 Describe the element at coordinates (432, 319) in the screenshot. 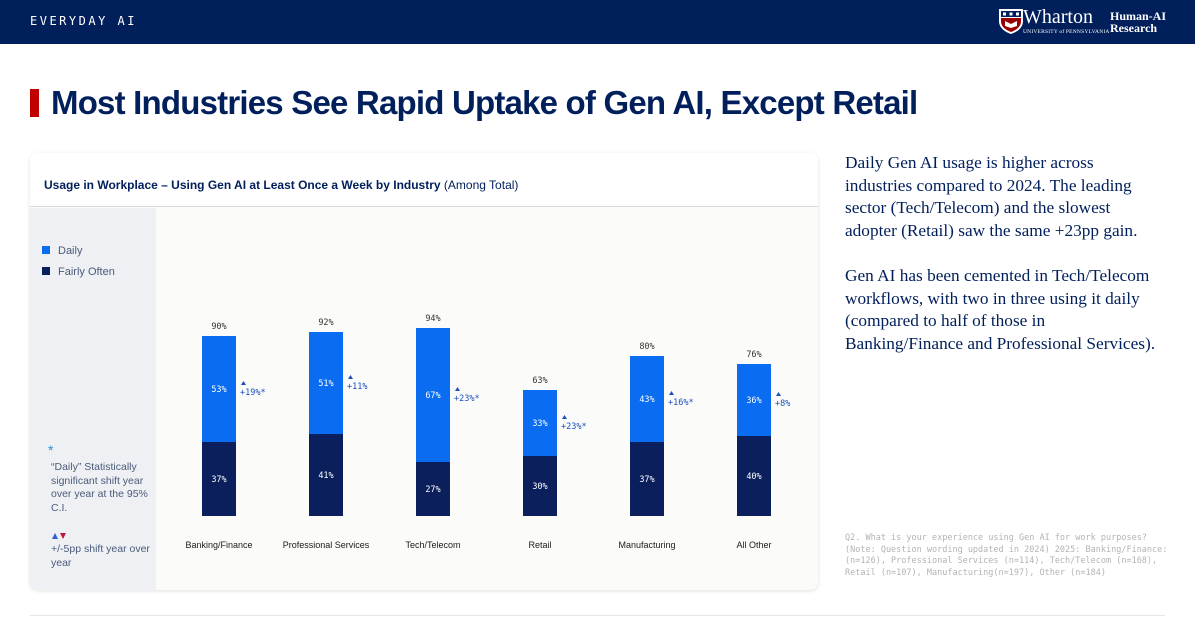

I see `total-label: 94%` at that location.